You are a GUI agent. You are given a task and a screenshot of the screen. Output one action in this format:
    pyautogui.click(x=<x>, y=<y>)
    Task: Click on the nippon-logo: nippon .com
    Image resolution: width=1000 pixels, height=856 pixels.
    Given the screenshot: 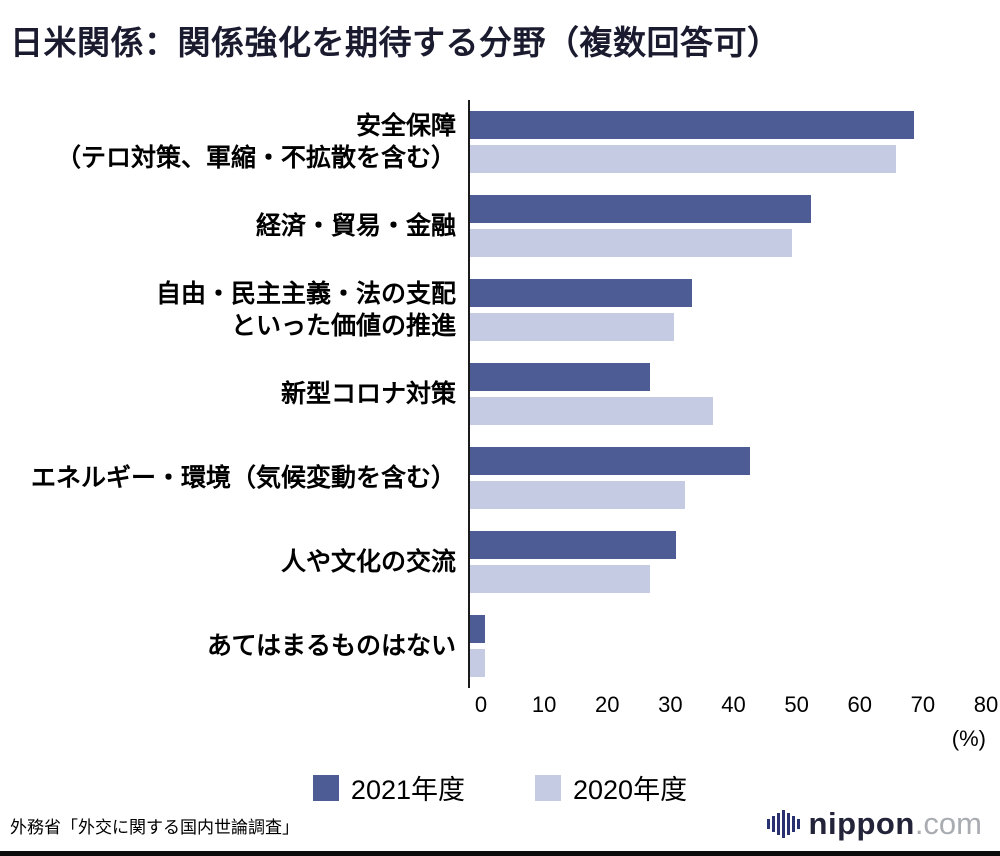 What is the action you would take?
    pyautogui.click(x=874, y=824)
    